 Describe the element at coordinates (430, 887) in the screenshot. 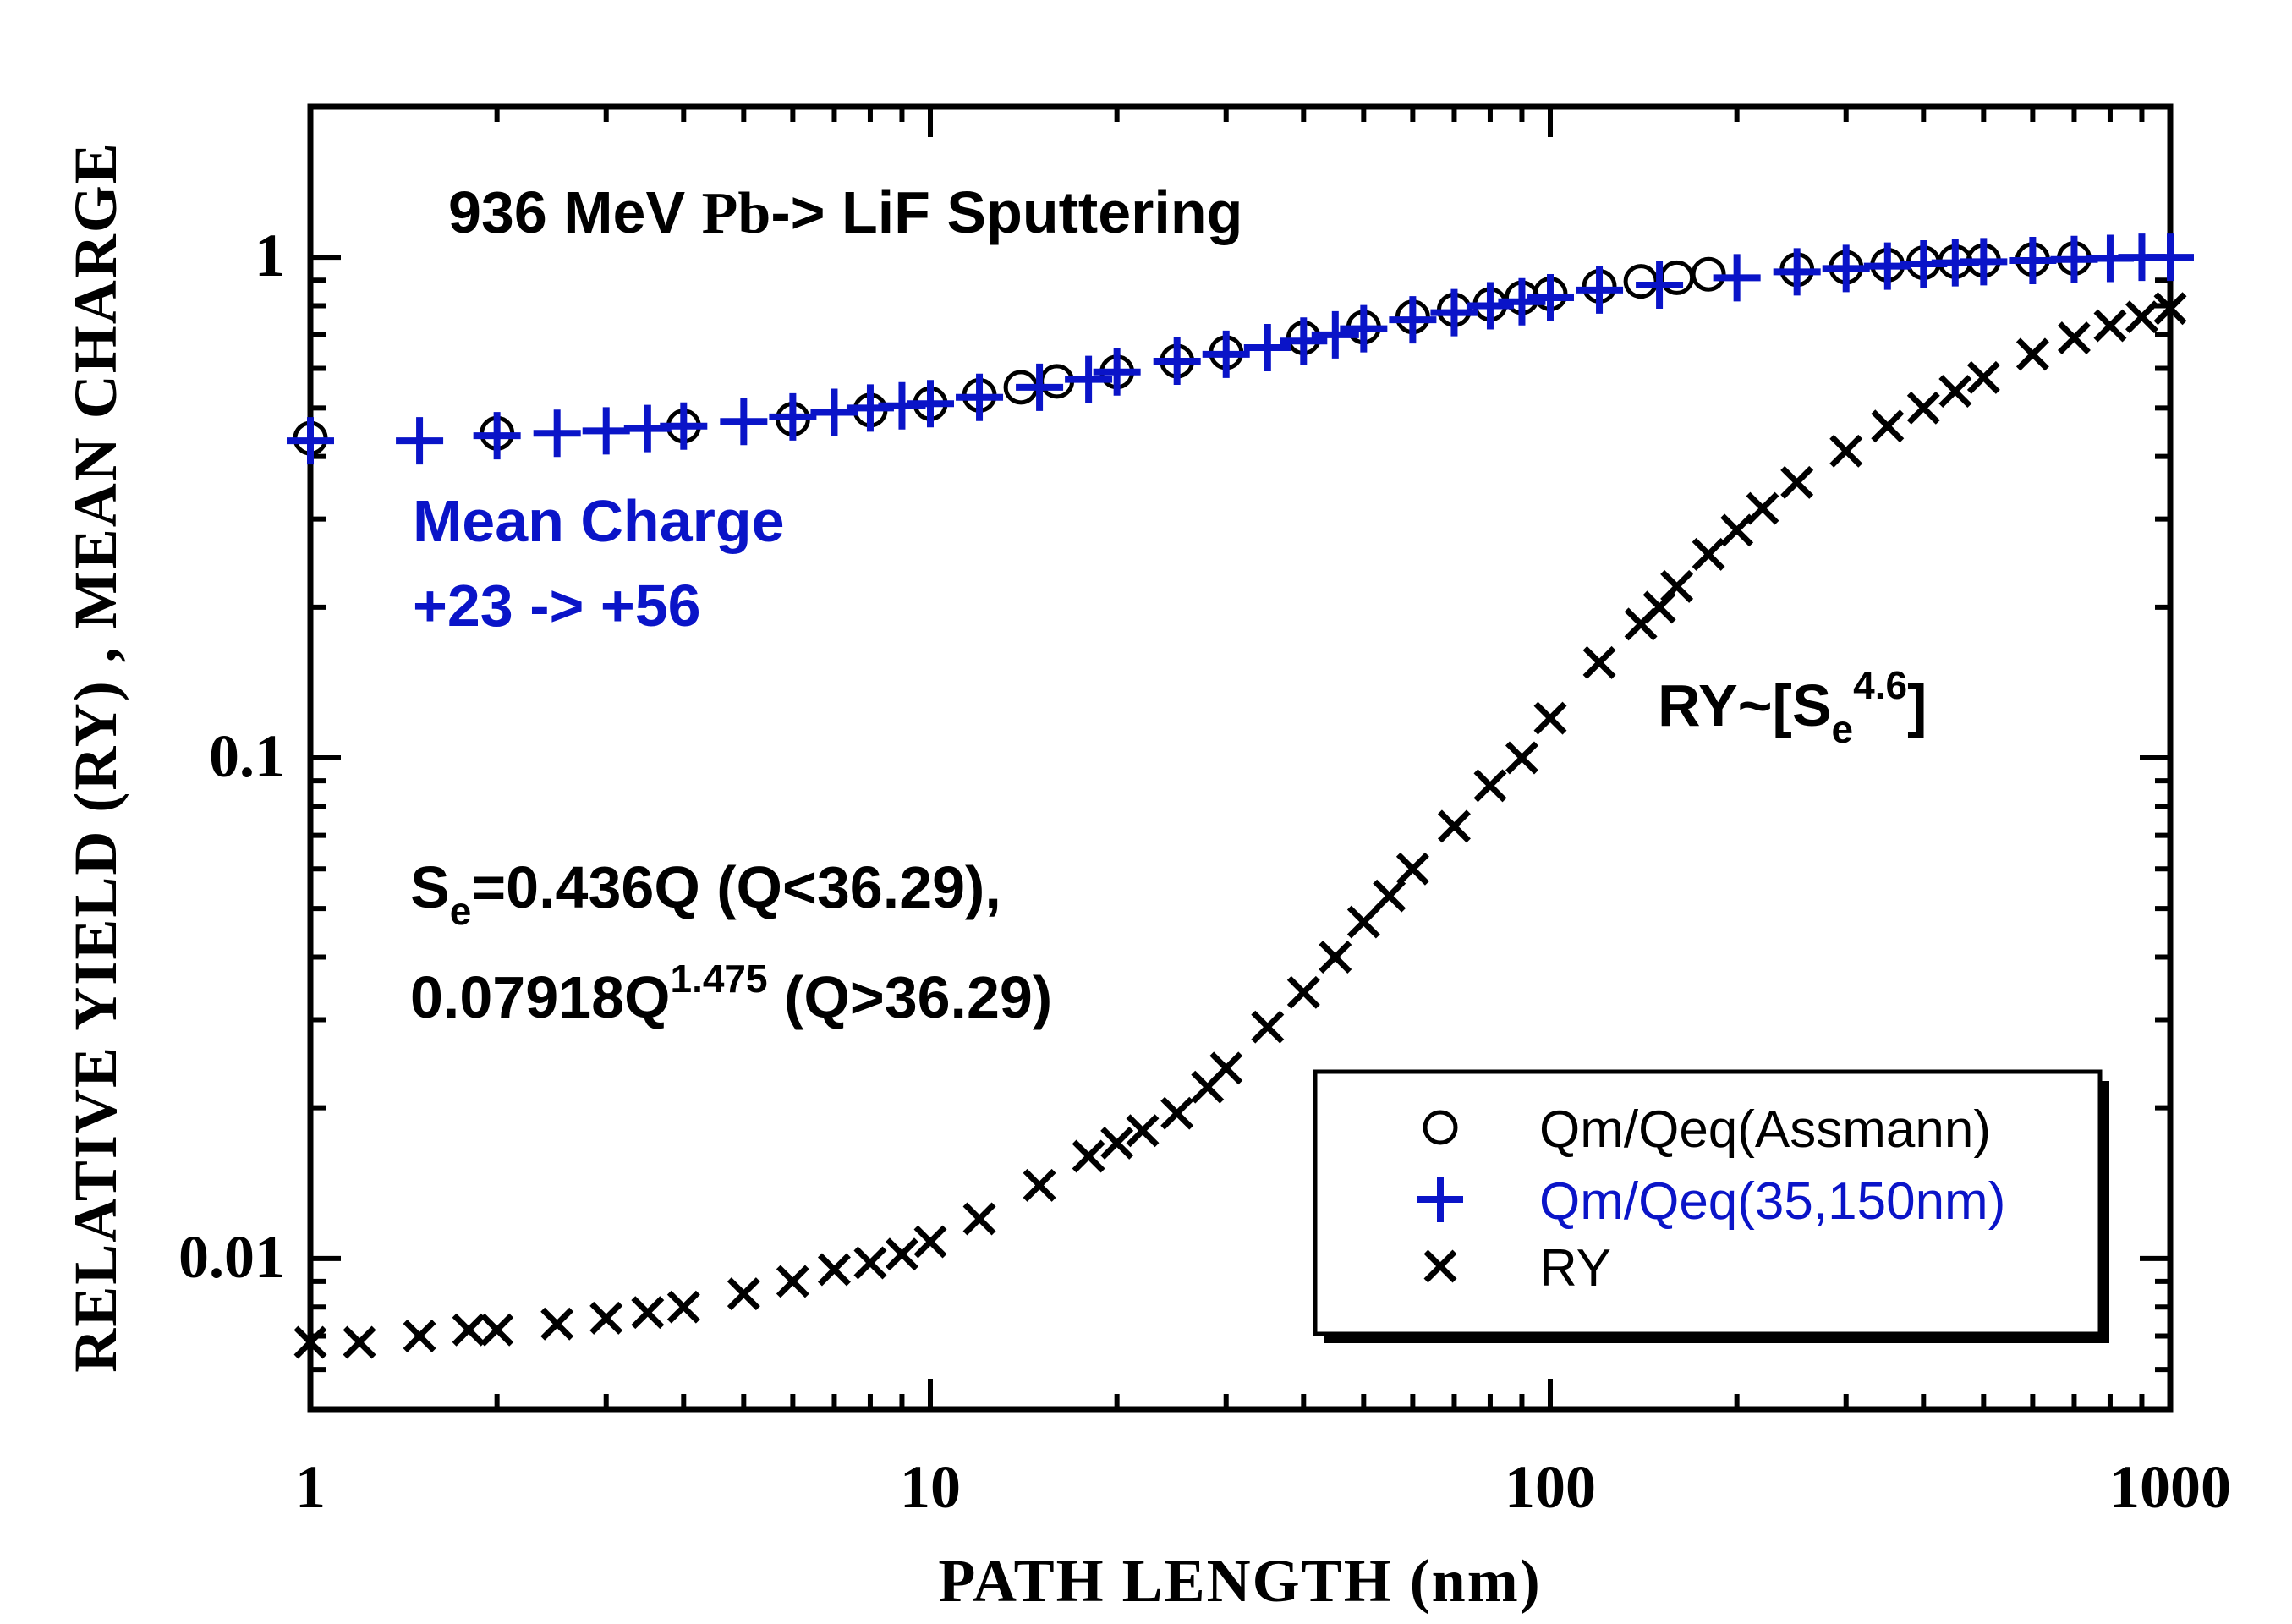

I see `se-prefix: S` at that location.